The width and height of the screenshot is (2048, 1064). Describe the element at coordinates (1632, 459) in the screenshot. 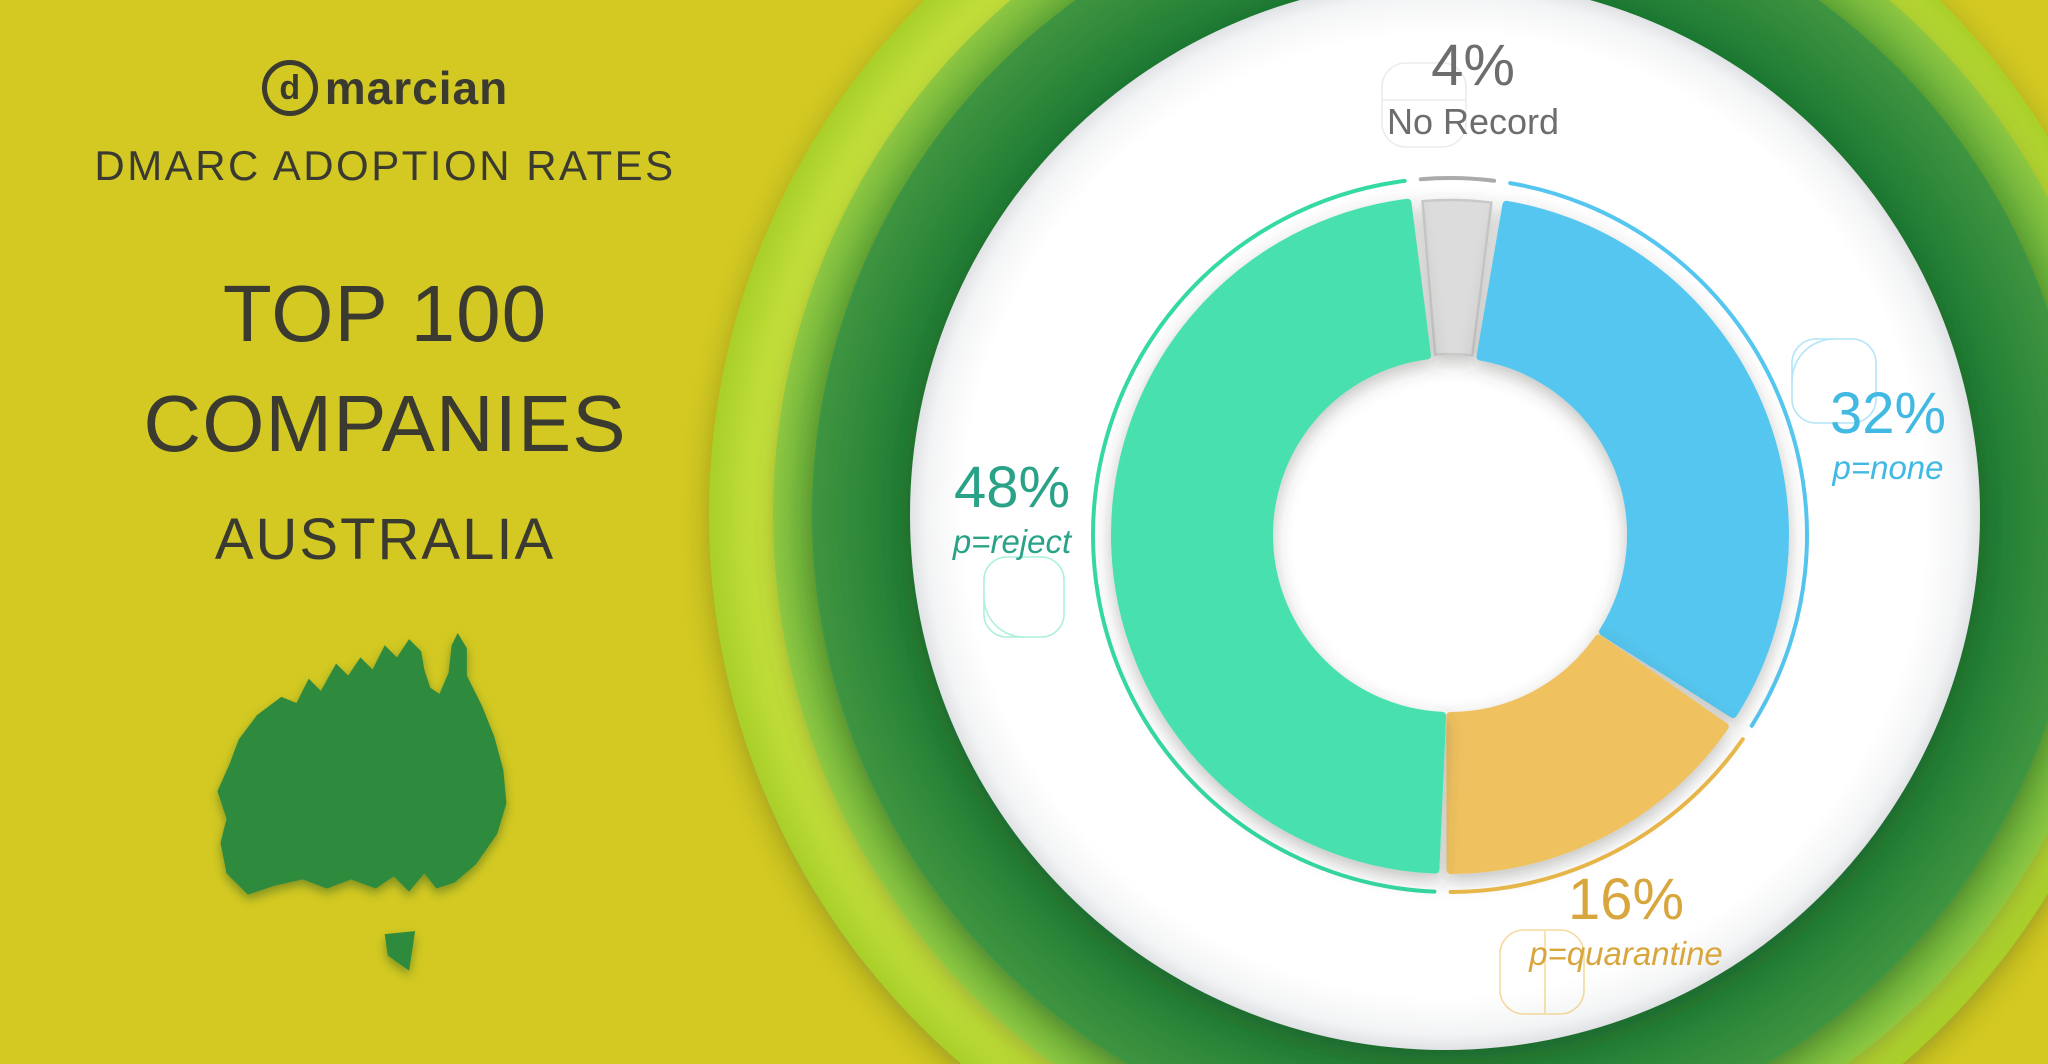

I see `donut-segment-p-none` at that location.